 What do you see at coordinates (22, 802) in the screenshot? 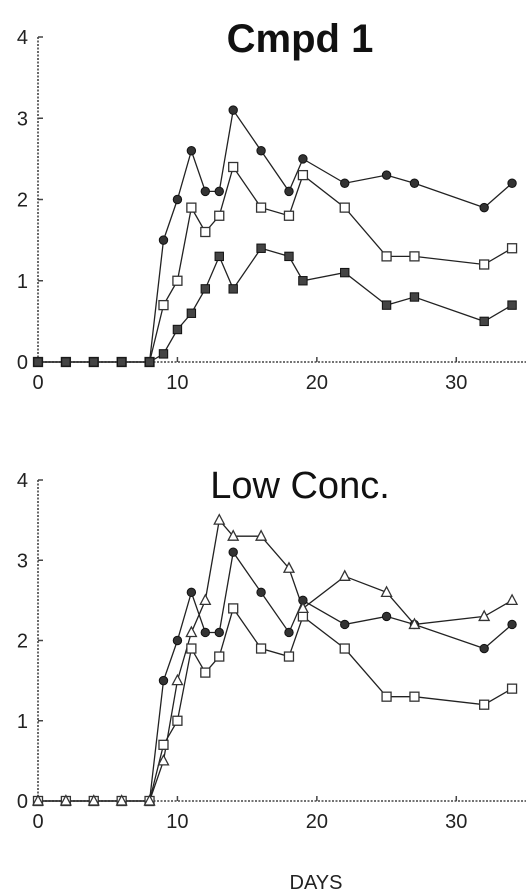
I see `panel-2-y-tick-label: 0` at bounding box center [22, 802].